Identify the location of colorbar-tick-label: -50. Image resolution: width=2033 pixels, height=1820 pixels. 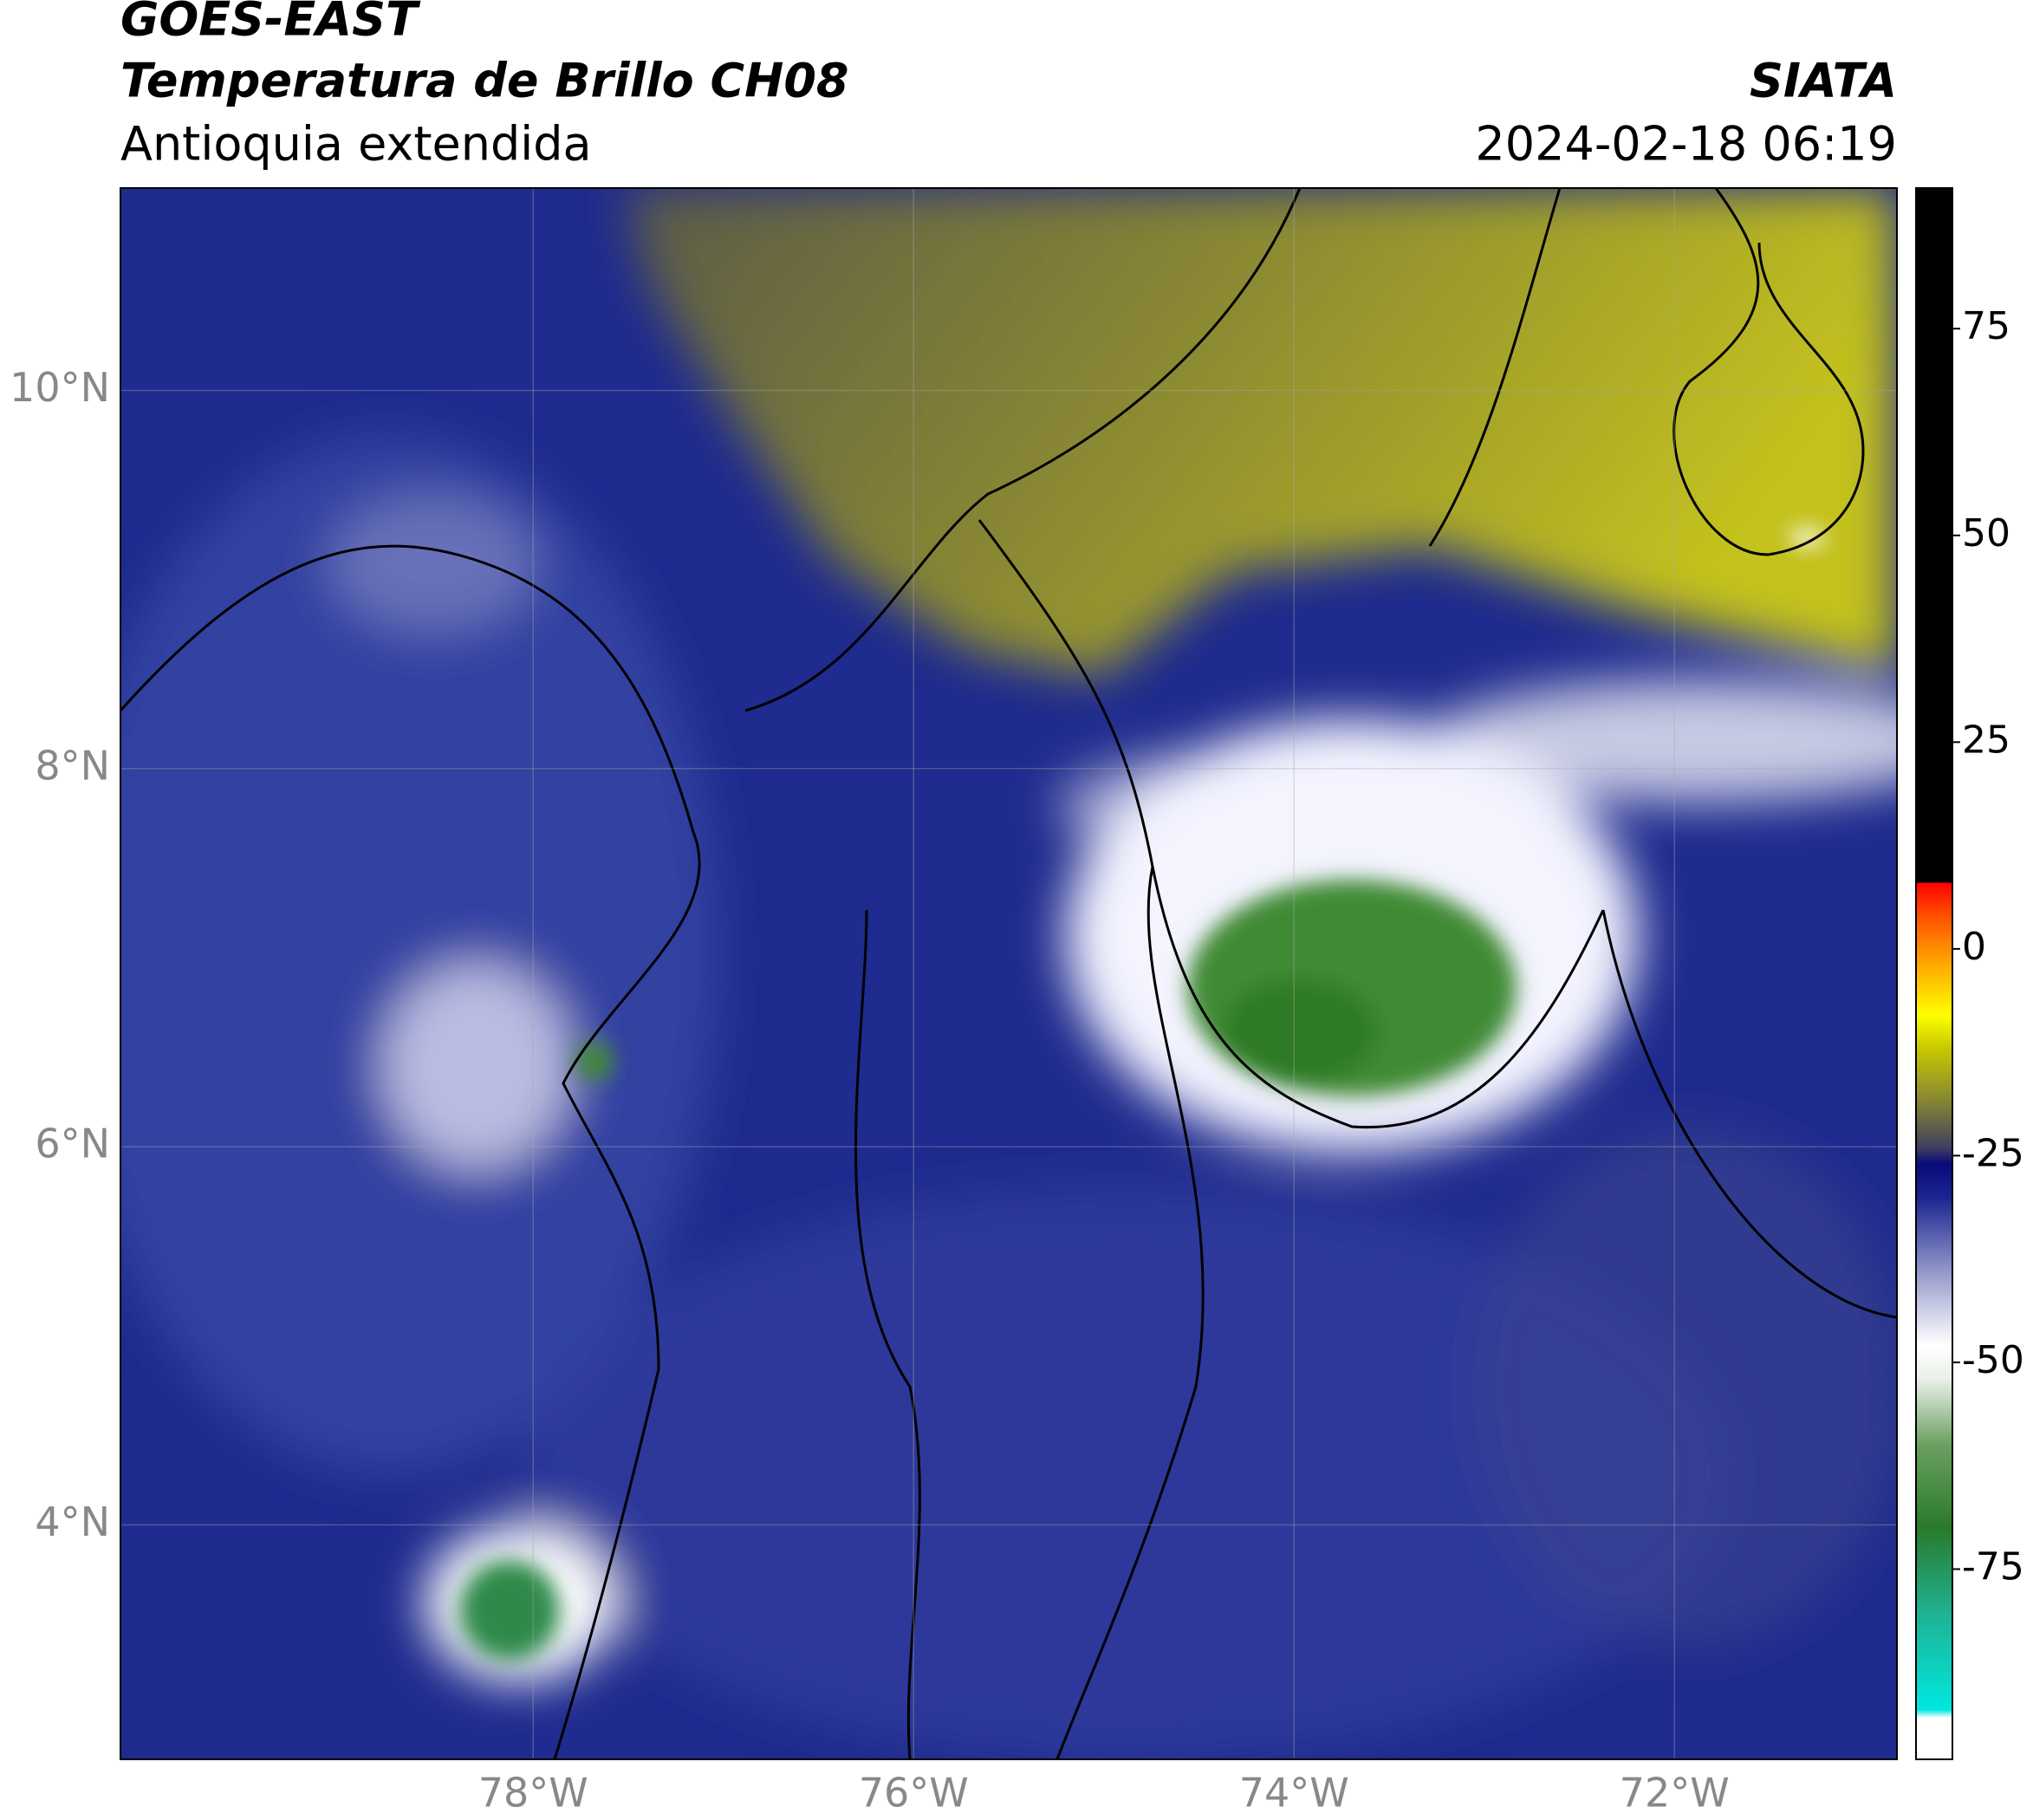
(1993, 1360).